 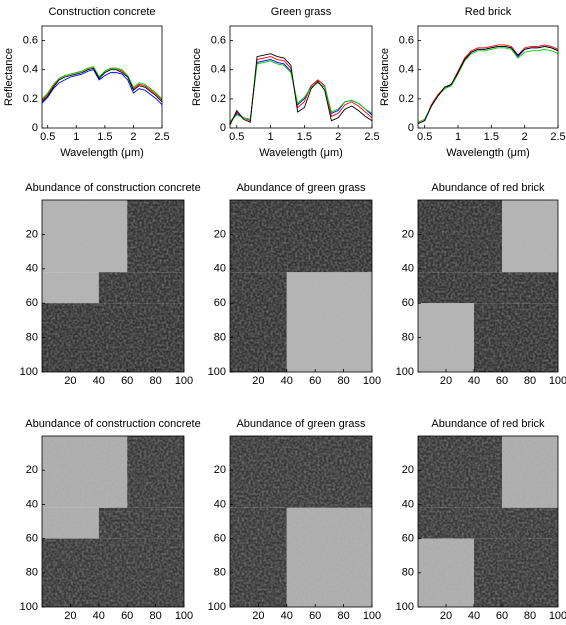 What do you see at coordinates (488, 424) in the screenshot?
I see `chart-title: Abundance of red brick` at bounding box center [488, 424].